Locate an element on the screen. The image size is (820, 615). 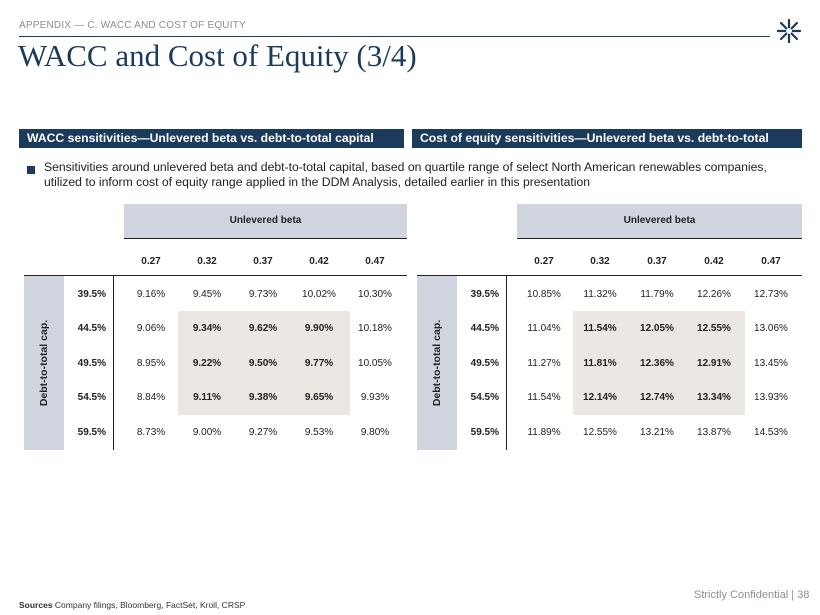
wacc-col-head: 0.32 is located at coordinates (207, 261).